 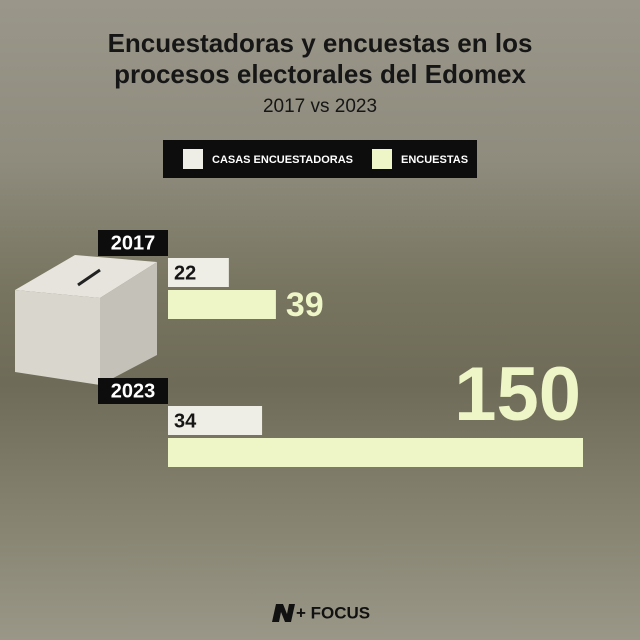 I want to click on value-label: 22, so click(x=185, y=273).